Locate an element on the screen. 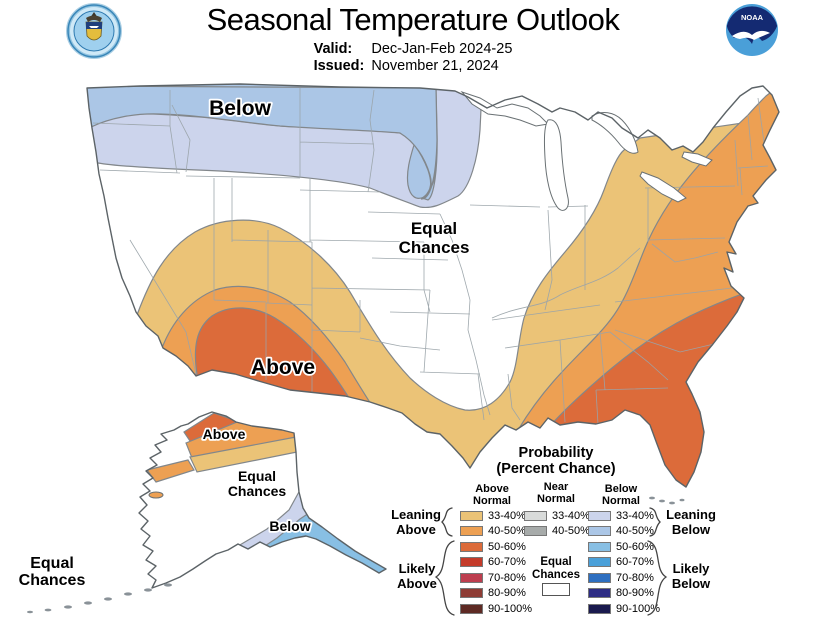 The height and width of the screenshot is (620, 826). legend-equal-chances-swatch is located at coordinates (556, 589).